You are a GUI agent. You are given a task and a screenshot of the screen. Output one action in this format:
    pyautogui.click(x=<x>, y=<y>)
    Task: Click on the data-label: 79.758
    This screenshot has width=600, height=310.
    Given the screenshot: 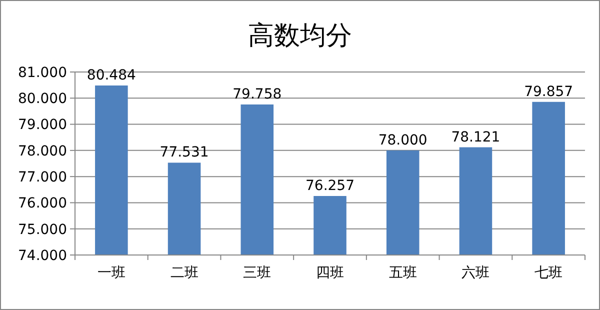 What is the action you would take?
    pyautogui.click(x=257, y=94)
    